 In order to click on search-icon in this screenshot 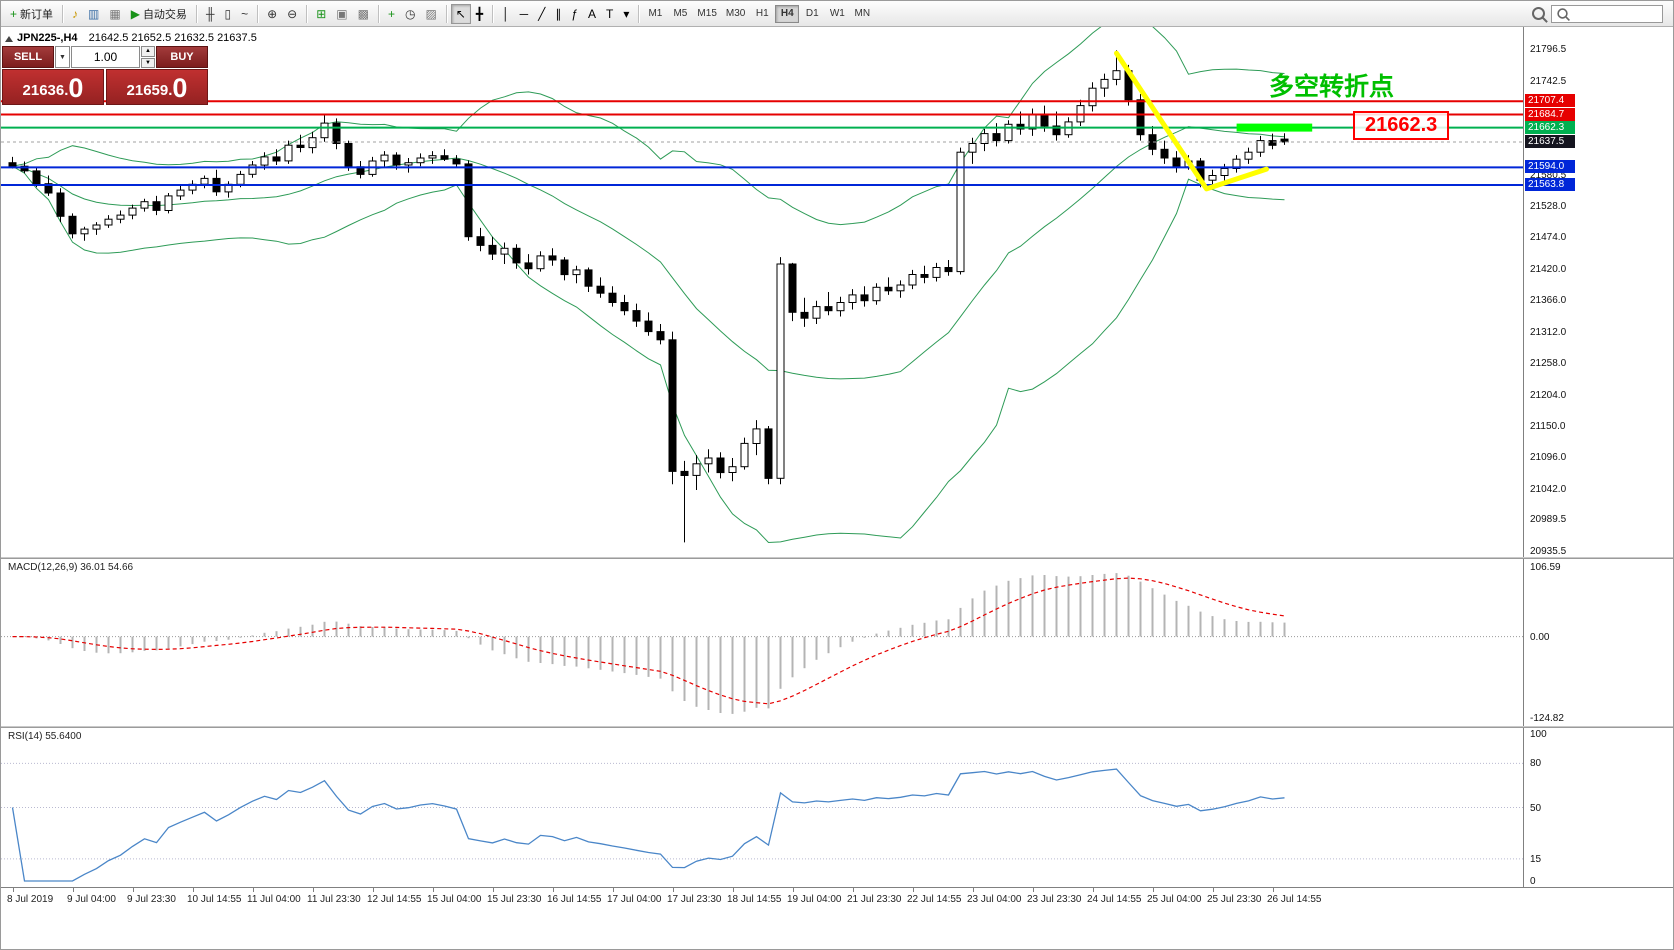, I will do `click(1538, 13)`.